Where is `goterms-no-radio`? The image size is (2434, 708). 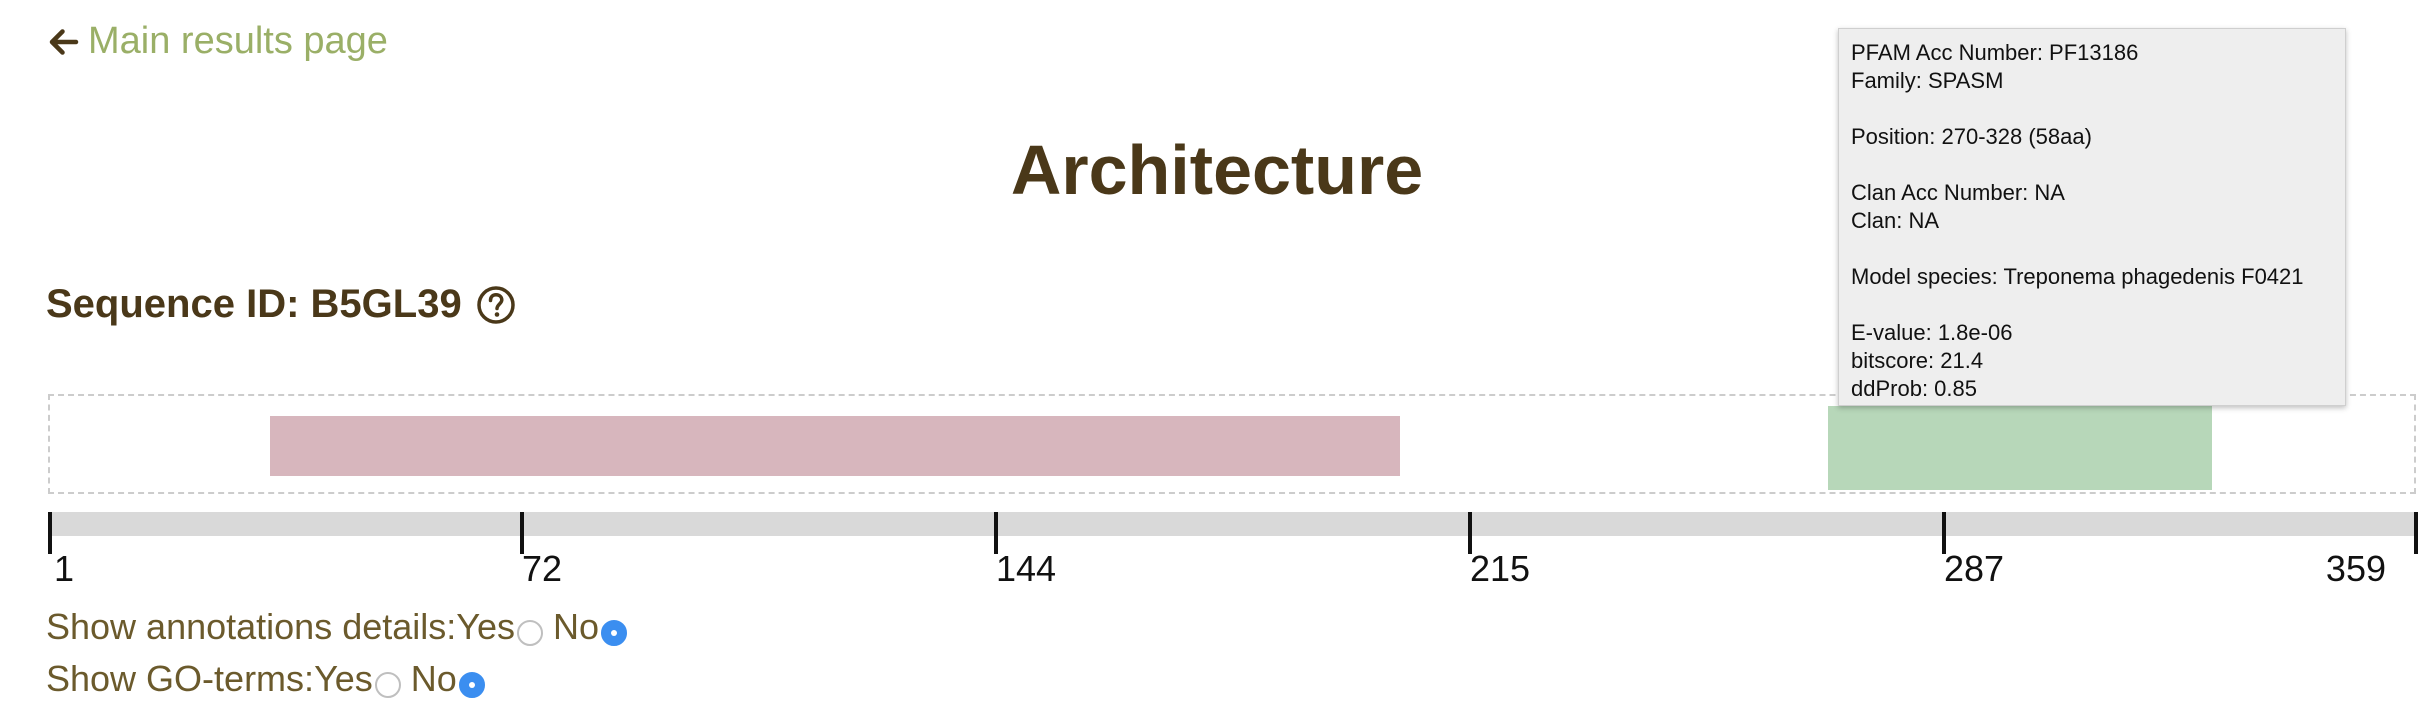 goterms-no-radio is located at coordinates (471, 685).